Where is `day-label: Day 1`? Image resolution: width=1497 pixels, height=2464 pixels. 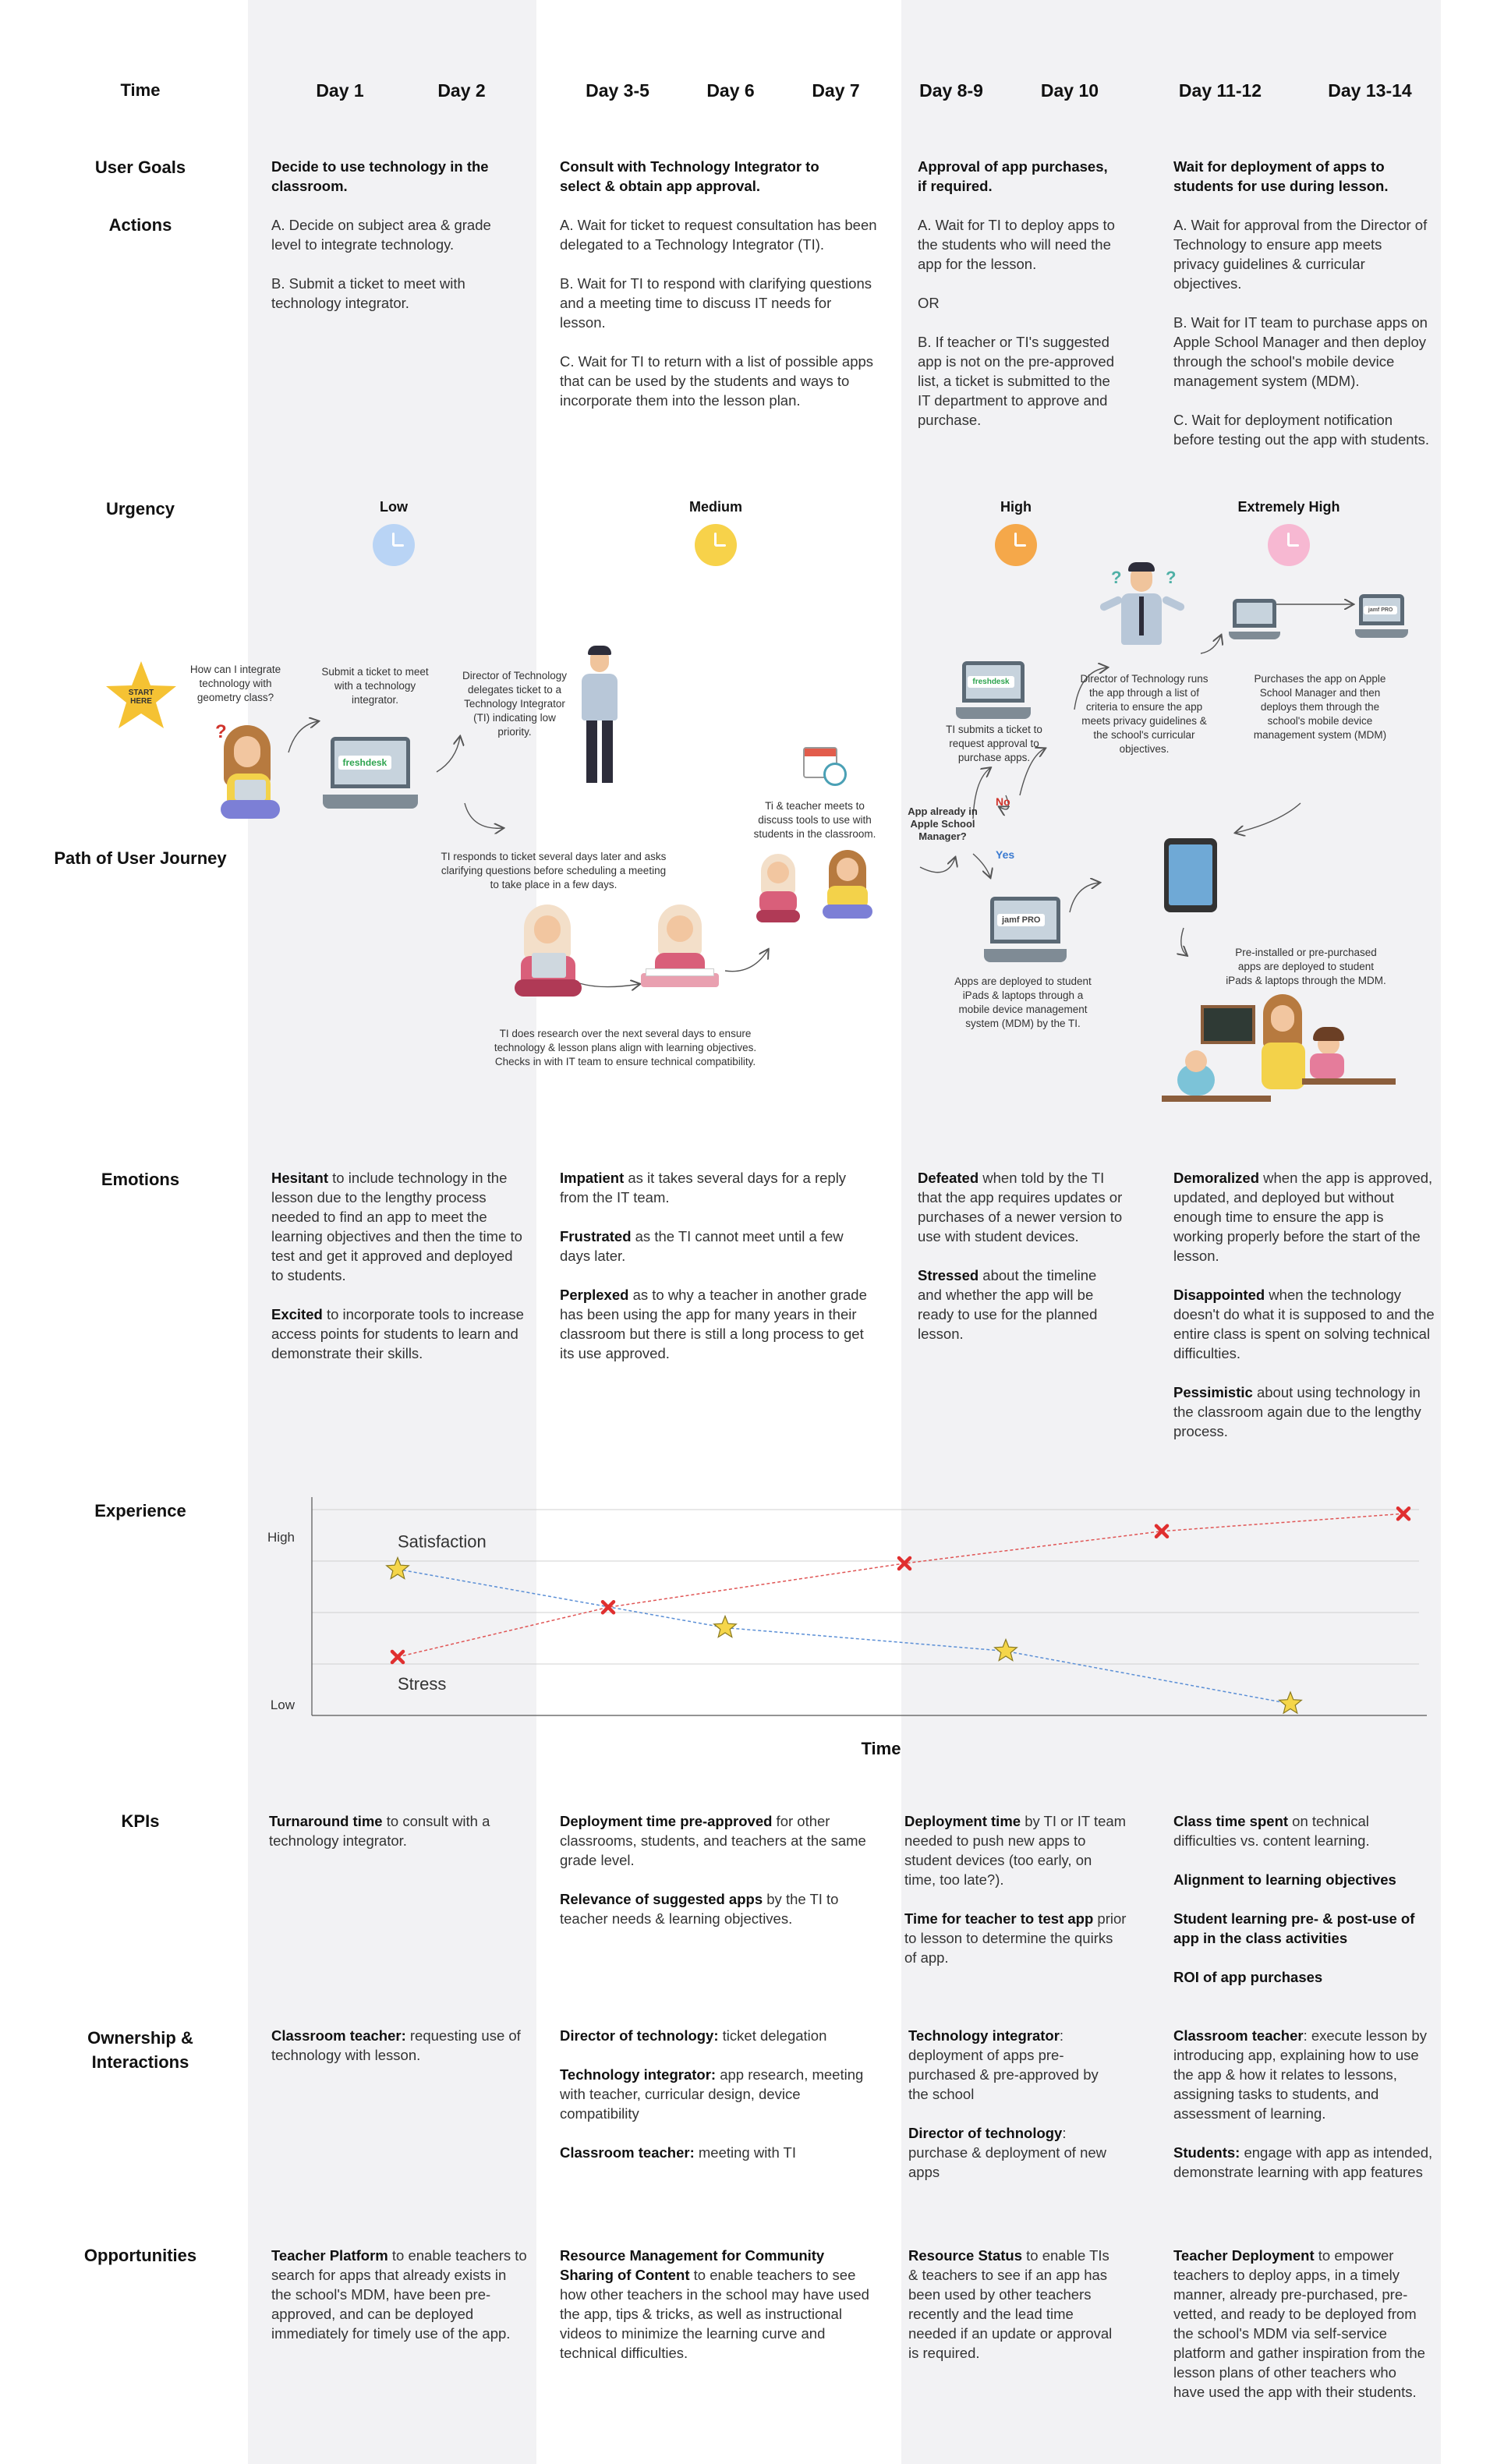
day-label: Day 1 is located at coordinates (340, 91).